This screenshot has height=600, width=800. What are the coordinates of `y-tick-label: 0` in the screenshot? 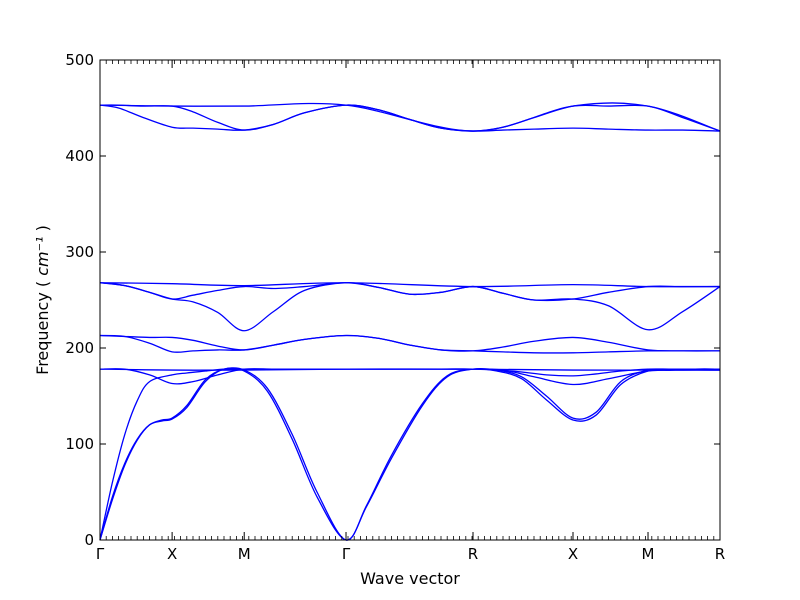 It's located at (89, 540).